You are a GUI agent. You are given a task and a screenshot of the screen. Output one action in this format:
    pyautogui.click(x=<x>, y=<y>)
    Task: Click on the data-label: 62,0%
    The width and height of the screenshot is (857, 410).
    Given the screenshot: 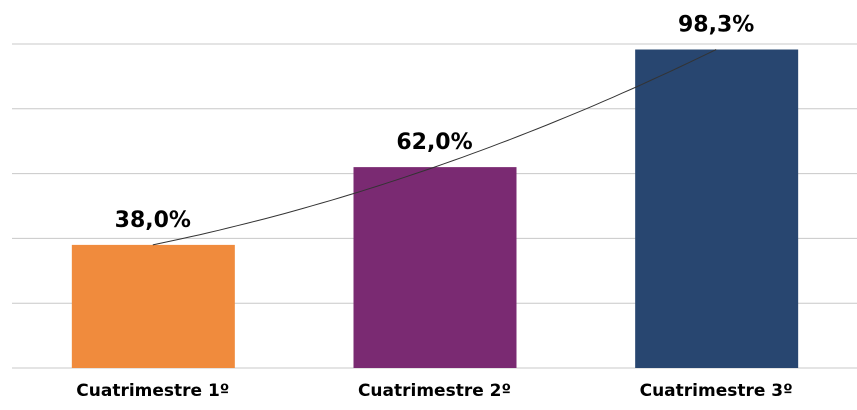 What is the action you would take?
    pyautogui.click(x=434, y=142)
    